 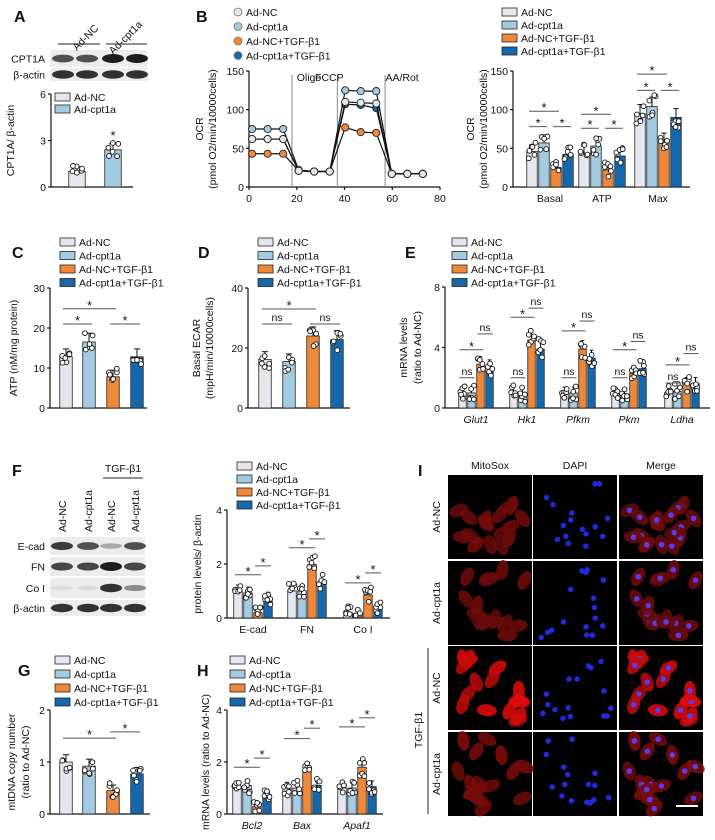 What do you see at coordinates (629, 420) in the screenshot?
I see `x-tick-label: Pkm` at bounding box center [629, 420].